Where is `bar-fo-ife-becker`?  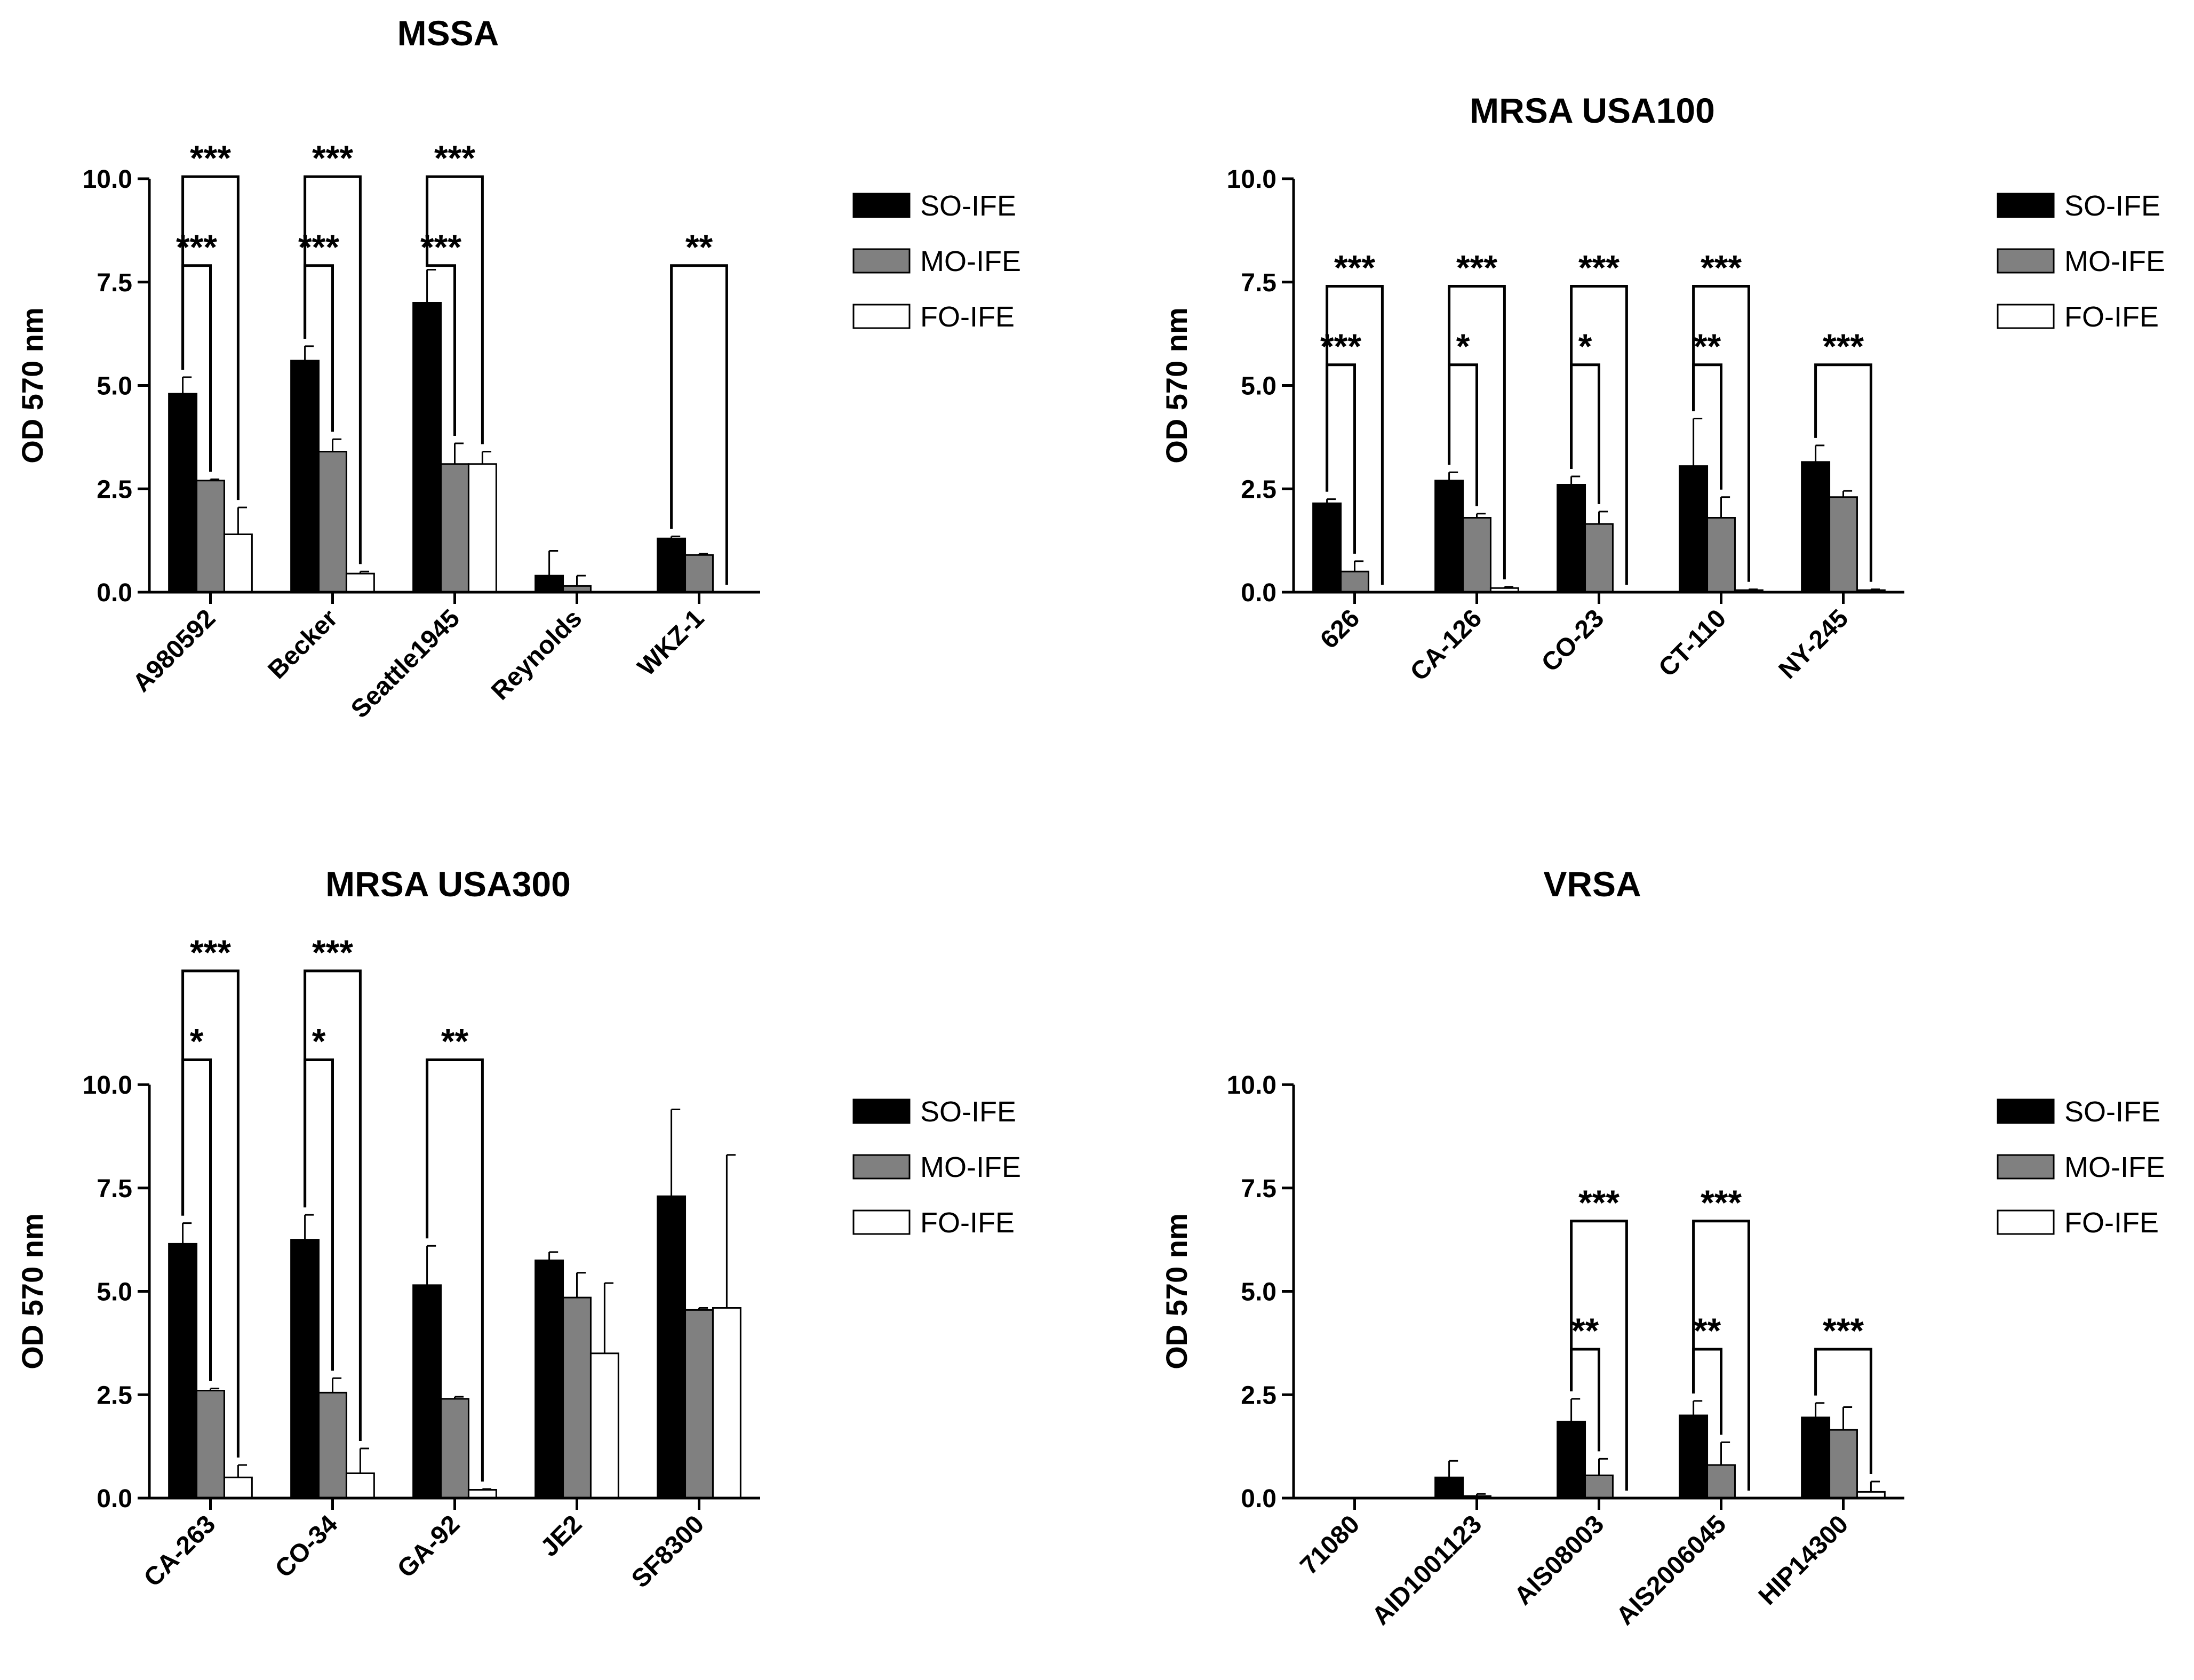
bar-fo-ife-becker is located at coordinates (360, 582).